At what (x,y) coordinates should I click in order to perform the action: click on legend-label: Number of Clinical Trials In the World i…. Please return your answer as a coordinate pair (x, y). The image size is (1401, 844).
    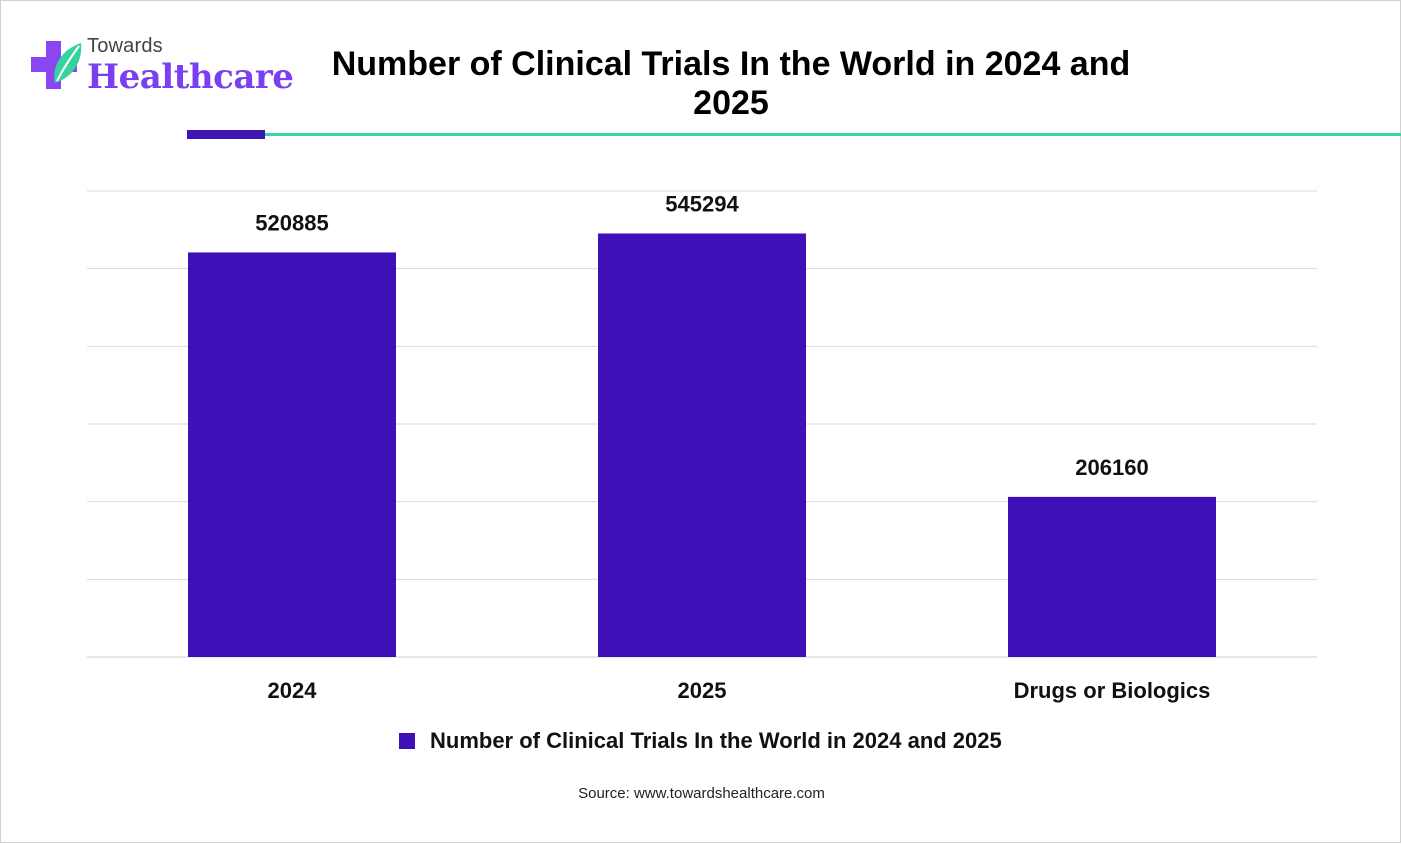
    Looking at the image, I should click on (716, 740).